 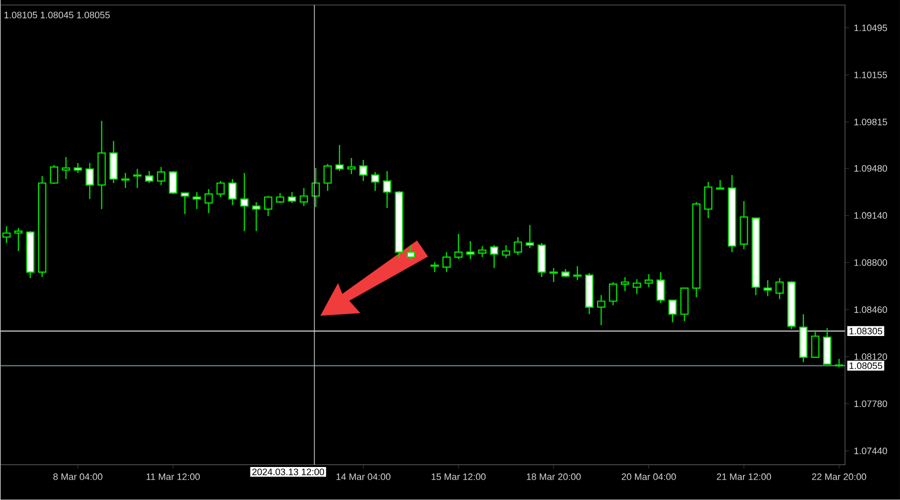 What do you see at coordinates (871, 357) in the screenshot?
I see `y-tick-label: 1.08120` at bounding box center [871, 357].